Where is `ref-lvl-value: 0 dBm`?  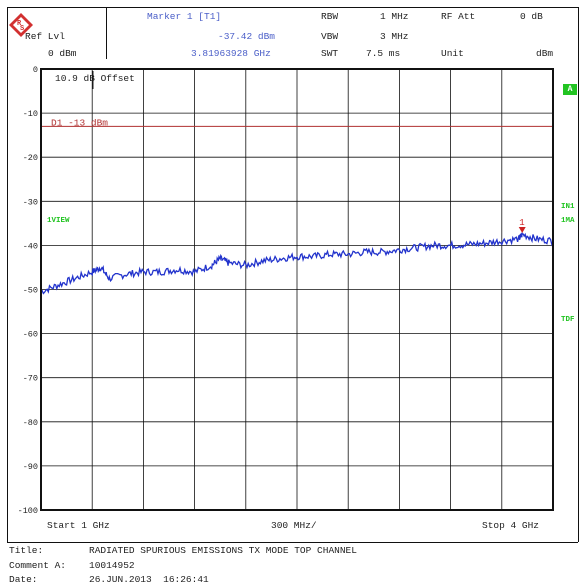 ref-lvl-value: 0 dBm is located at coordinates (62, 53).